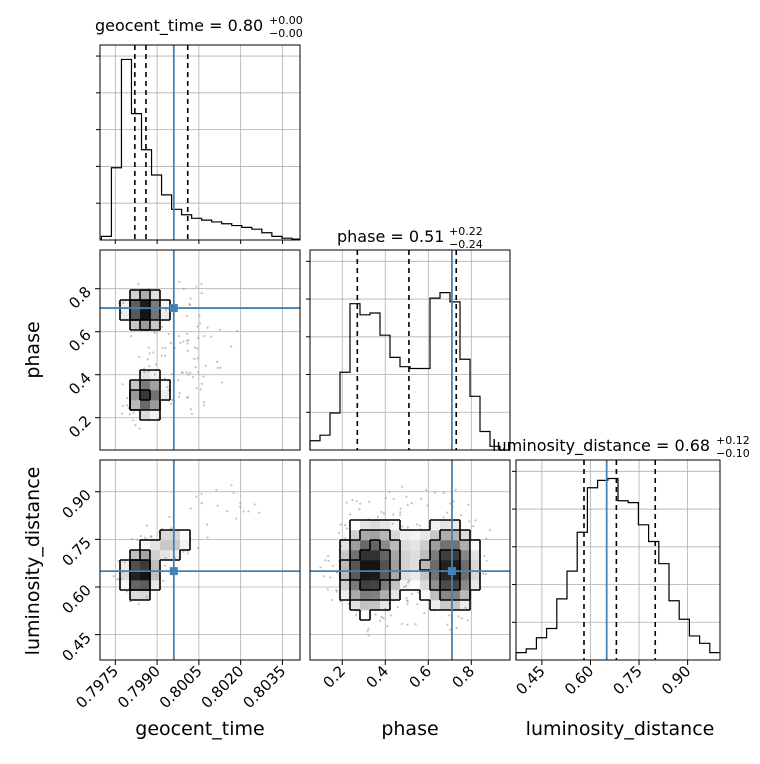 This screenshot has width=760, height=764. Describe the element at coordinates (200, 149) in the screenshot. I see `geocent_time-hist-step` at that location.